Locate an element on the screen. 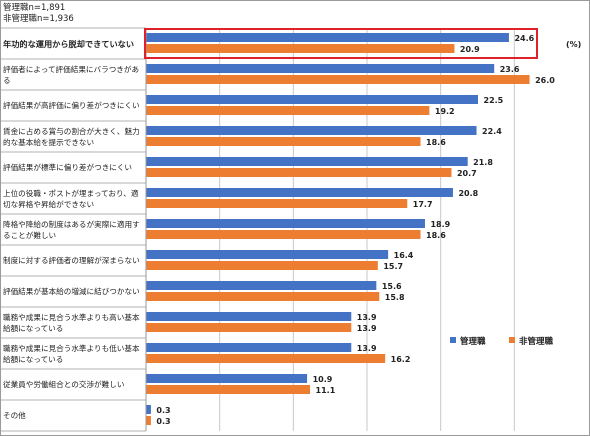 The height and width of the screenshot is (436, 590). legend-label-non-manager: 非管理職 is located at coordinates (536, 342).